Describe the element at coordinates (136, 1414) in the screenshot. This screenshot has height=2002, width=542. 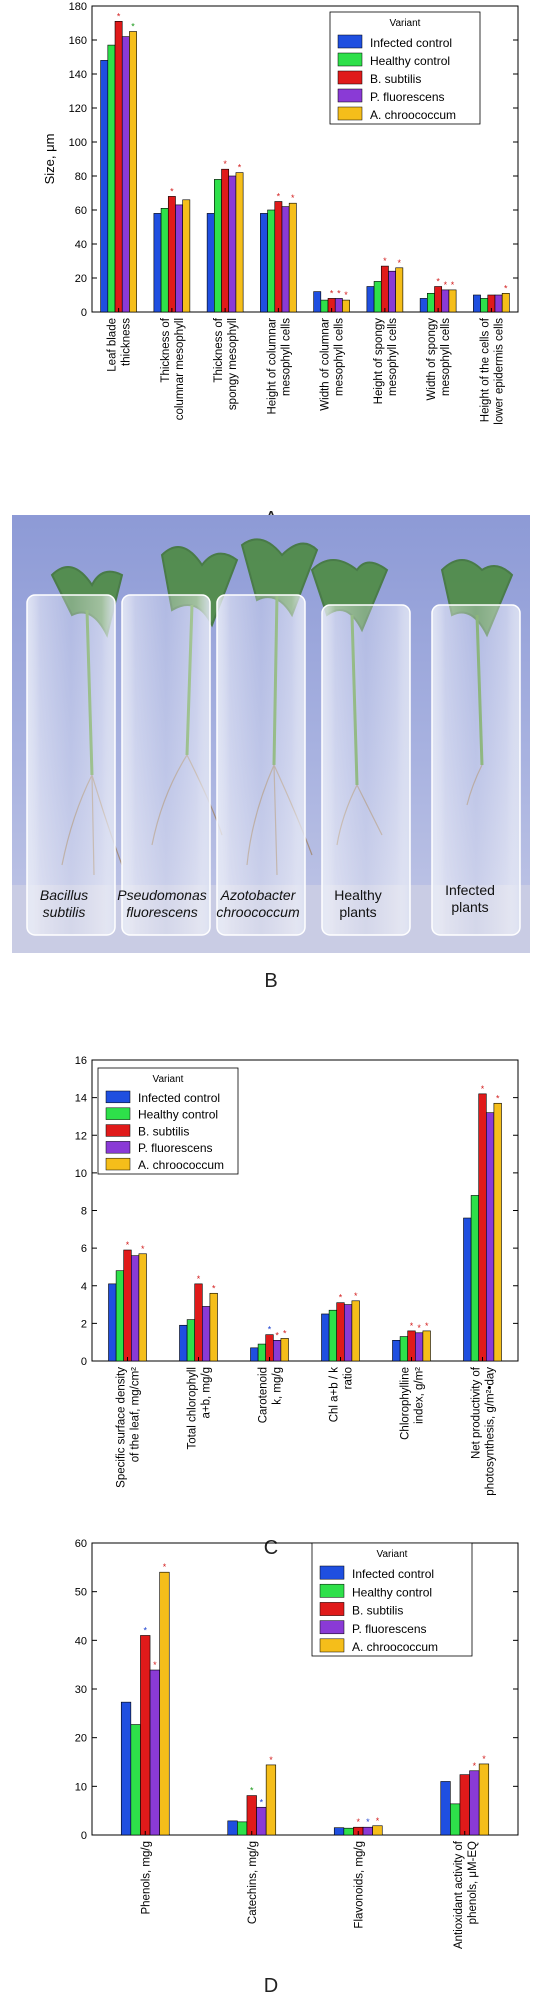
I see `chart-c-category-label-line: of the leaf, mg/cm²` at that location.